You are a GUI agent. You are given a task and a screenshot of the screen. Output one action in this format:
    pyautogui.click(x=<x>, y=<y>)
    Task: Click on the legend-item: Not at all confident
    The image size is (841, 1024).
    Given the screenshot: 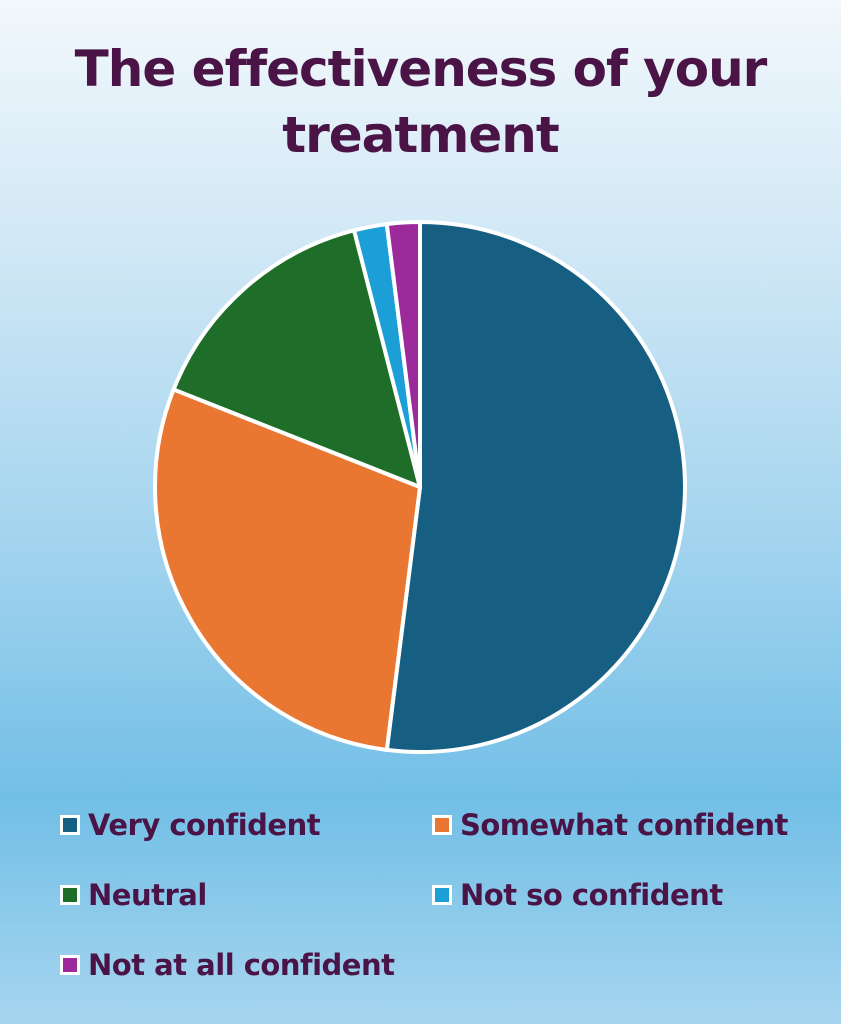 What is the action you would take?
    pyautogui.click(x=227, y=965)
    